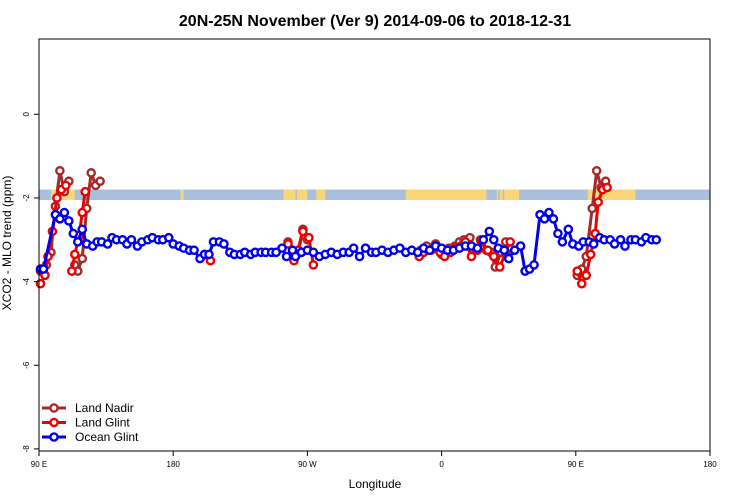 The image size is (750, 500). What do you see at coordinates (107, 437) in the screenshot?
I see `legend-label: Ocean Glint` at bounding box center [107, 437].